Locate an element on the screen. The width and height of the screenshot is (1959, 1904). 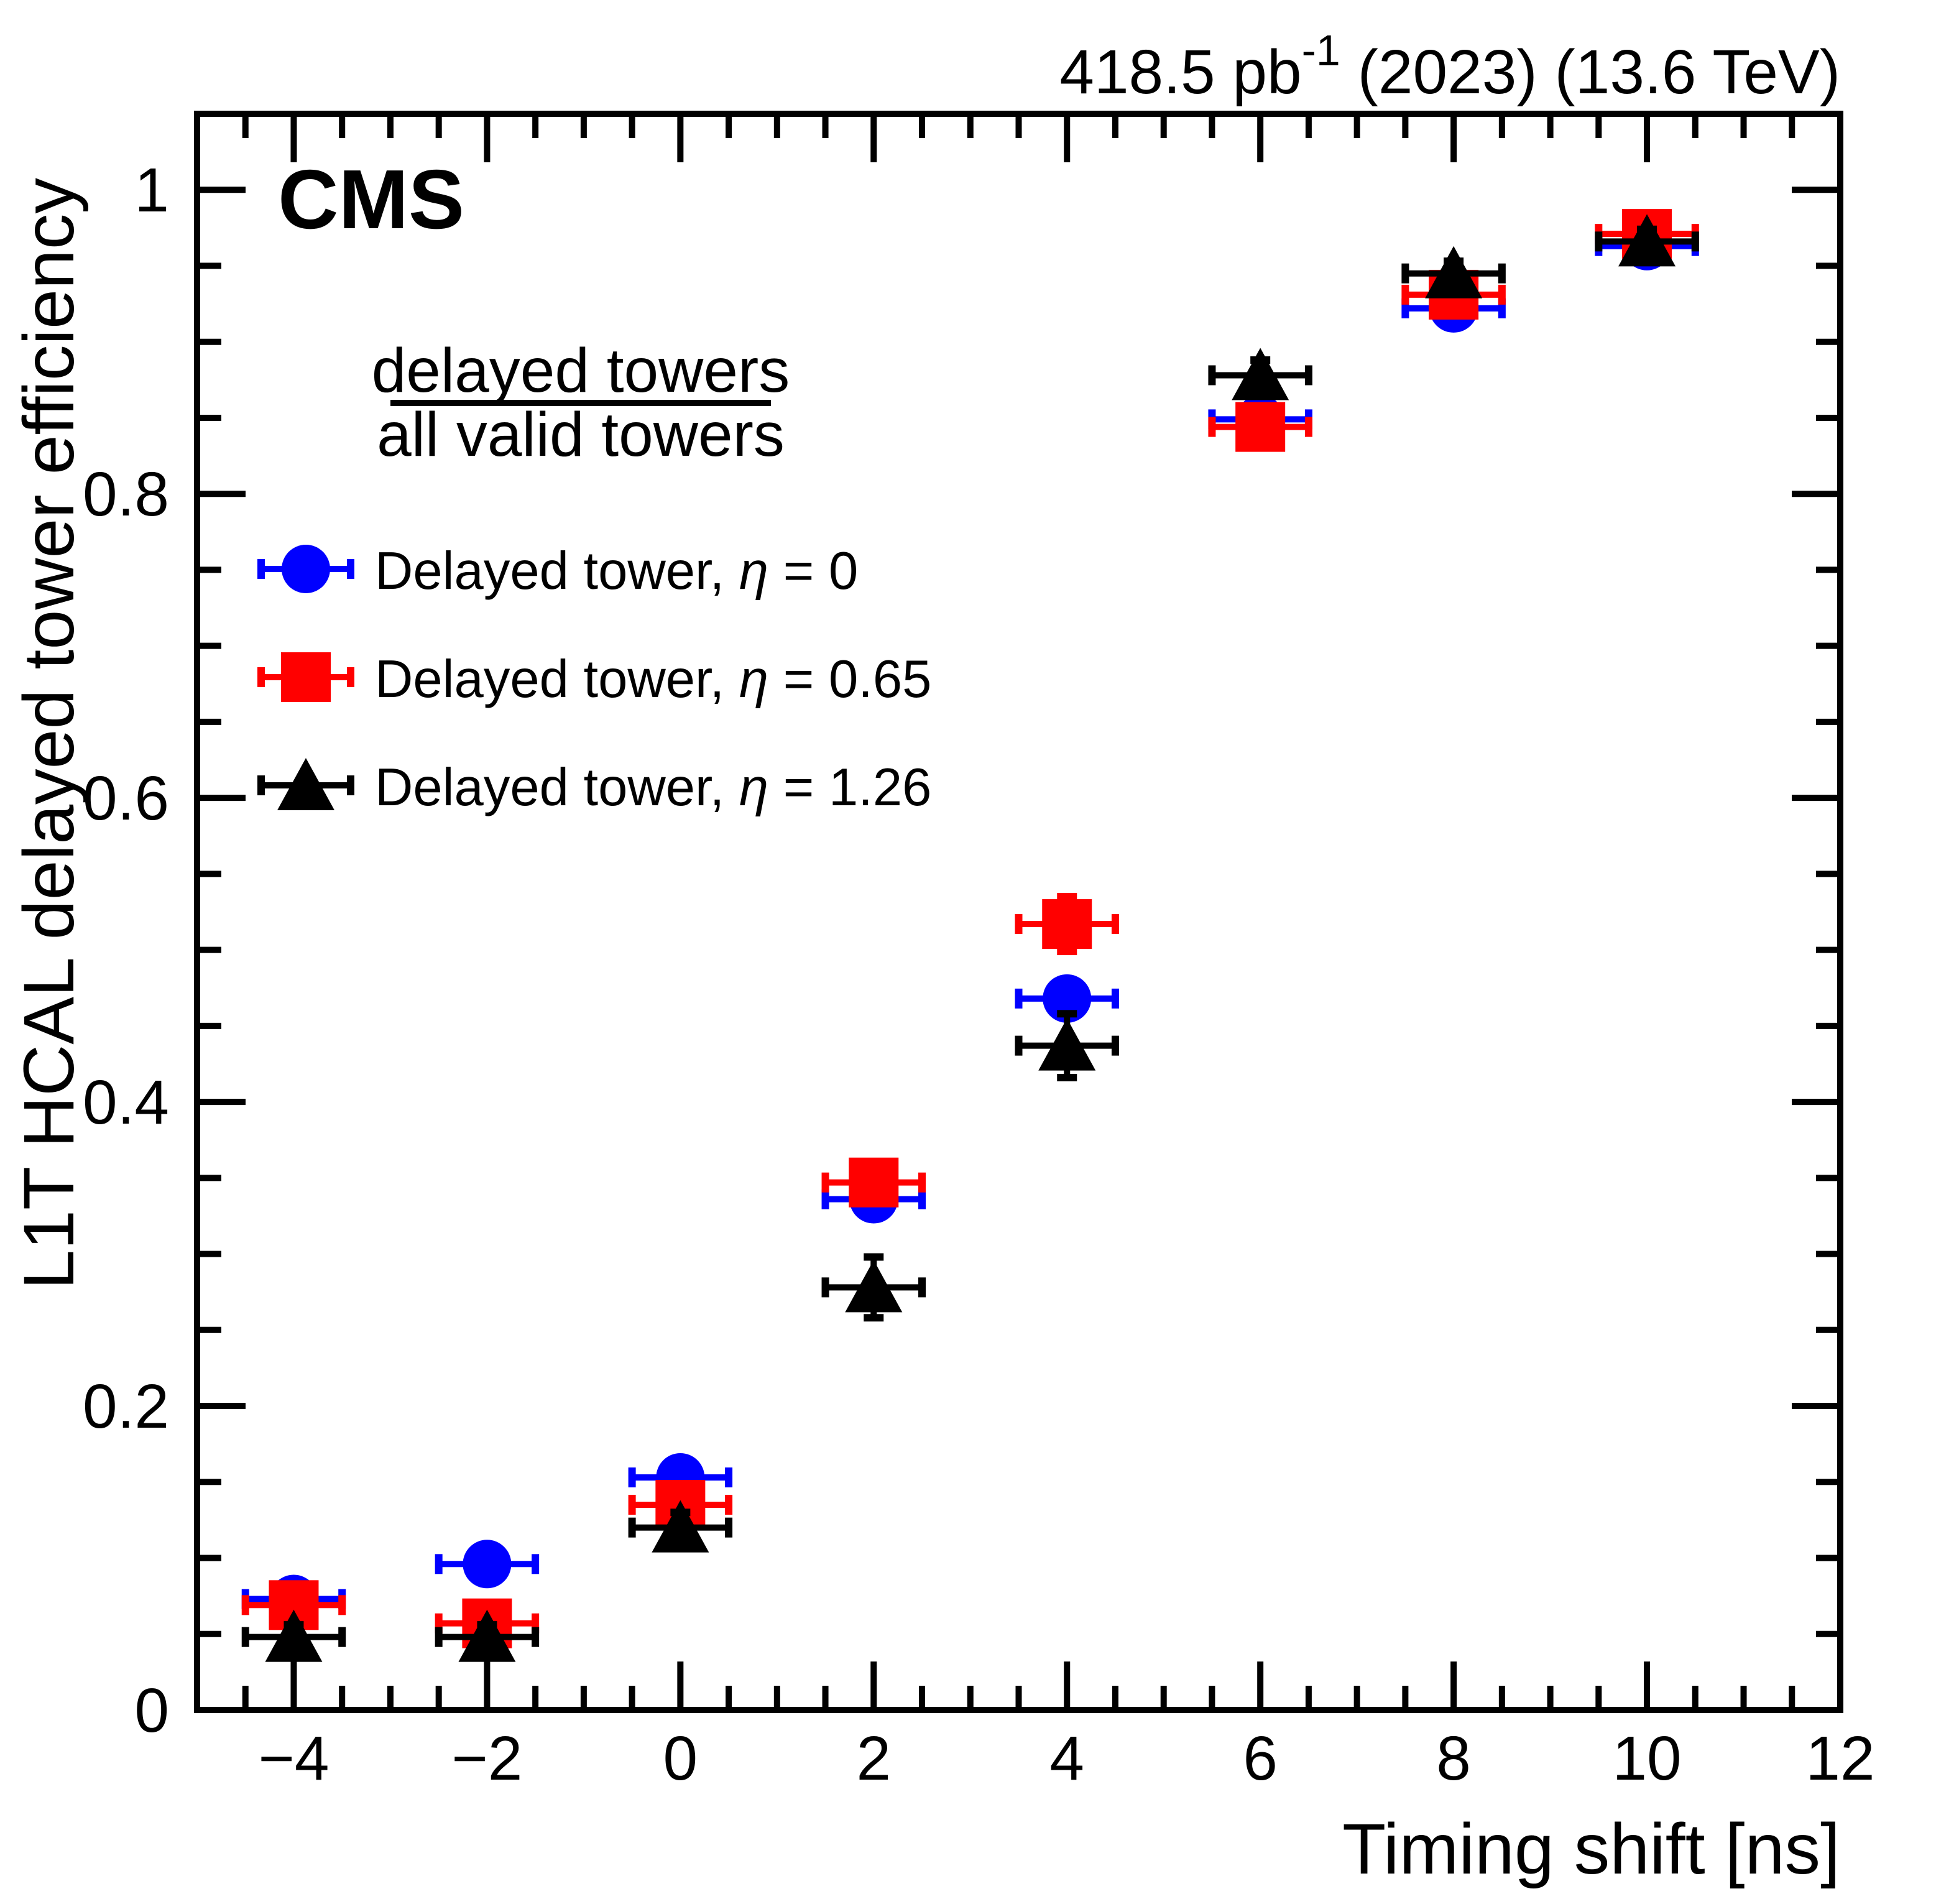
y-tick-label: 0 is located at coordinates (151, 1710).